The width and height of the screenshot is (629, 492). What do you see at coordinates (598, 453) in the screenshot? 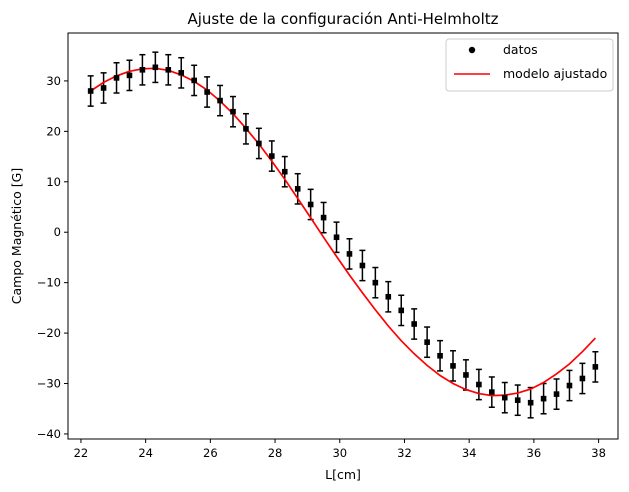
I see `x-tick-label: 38` at bounding box center [598, 453].